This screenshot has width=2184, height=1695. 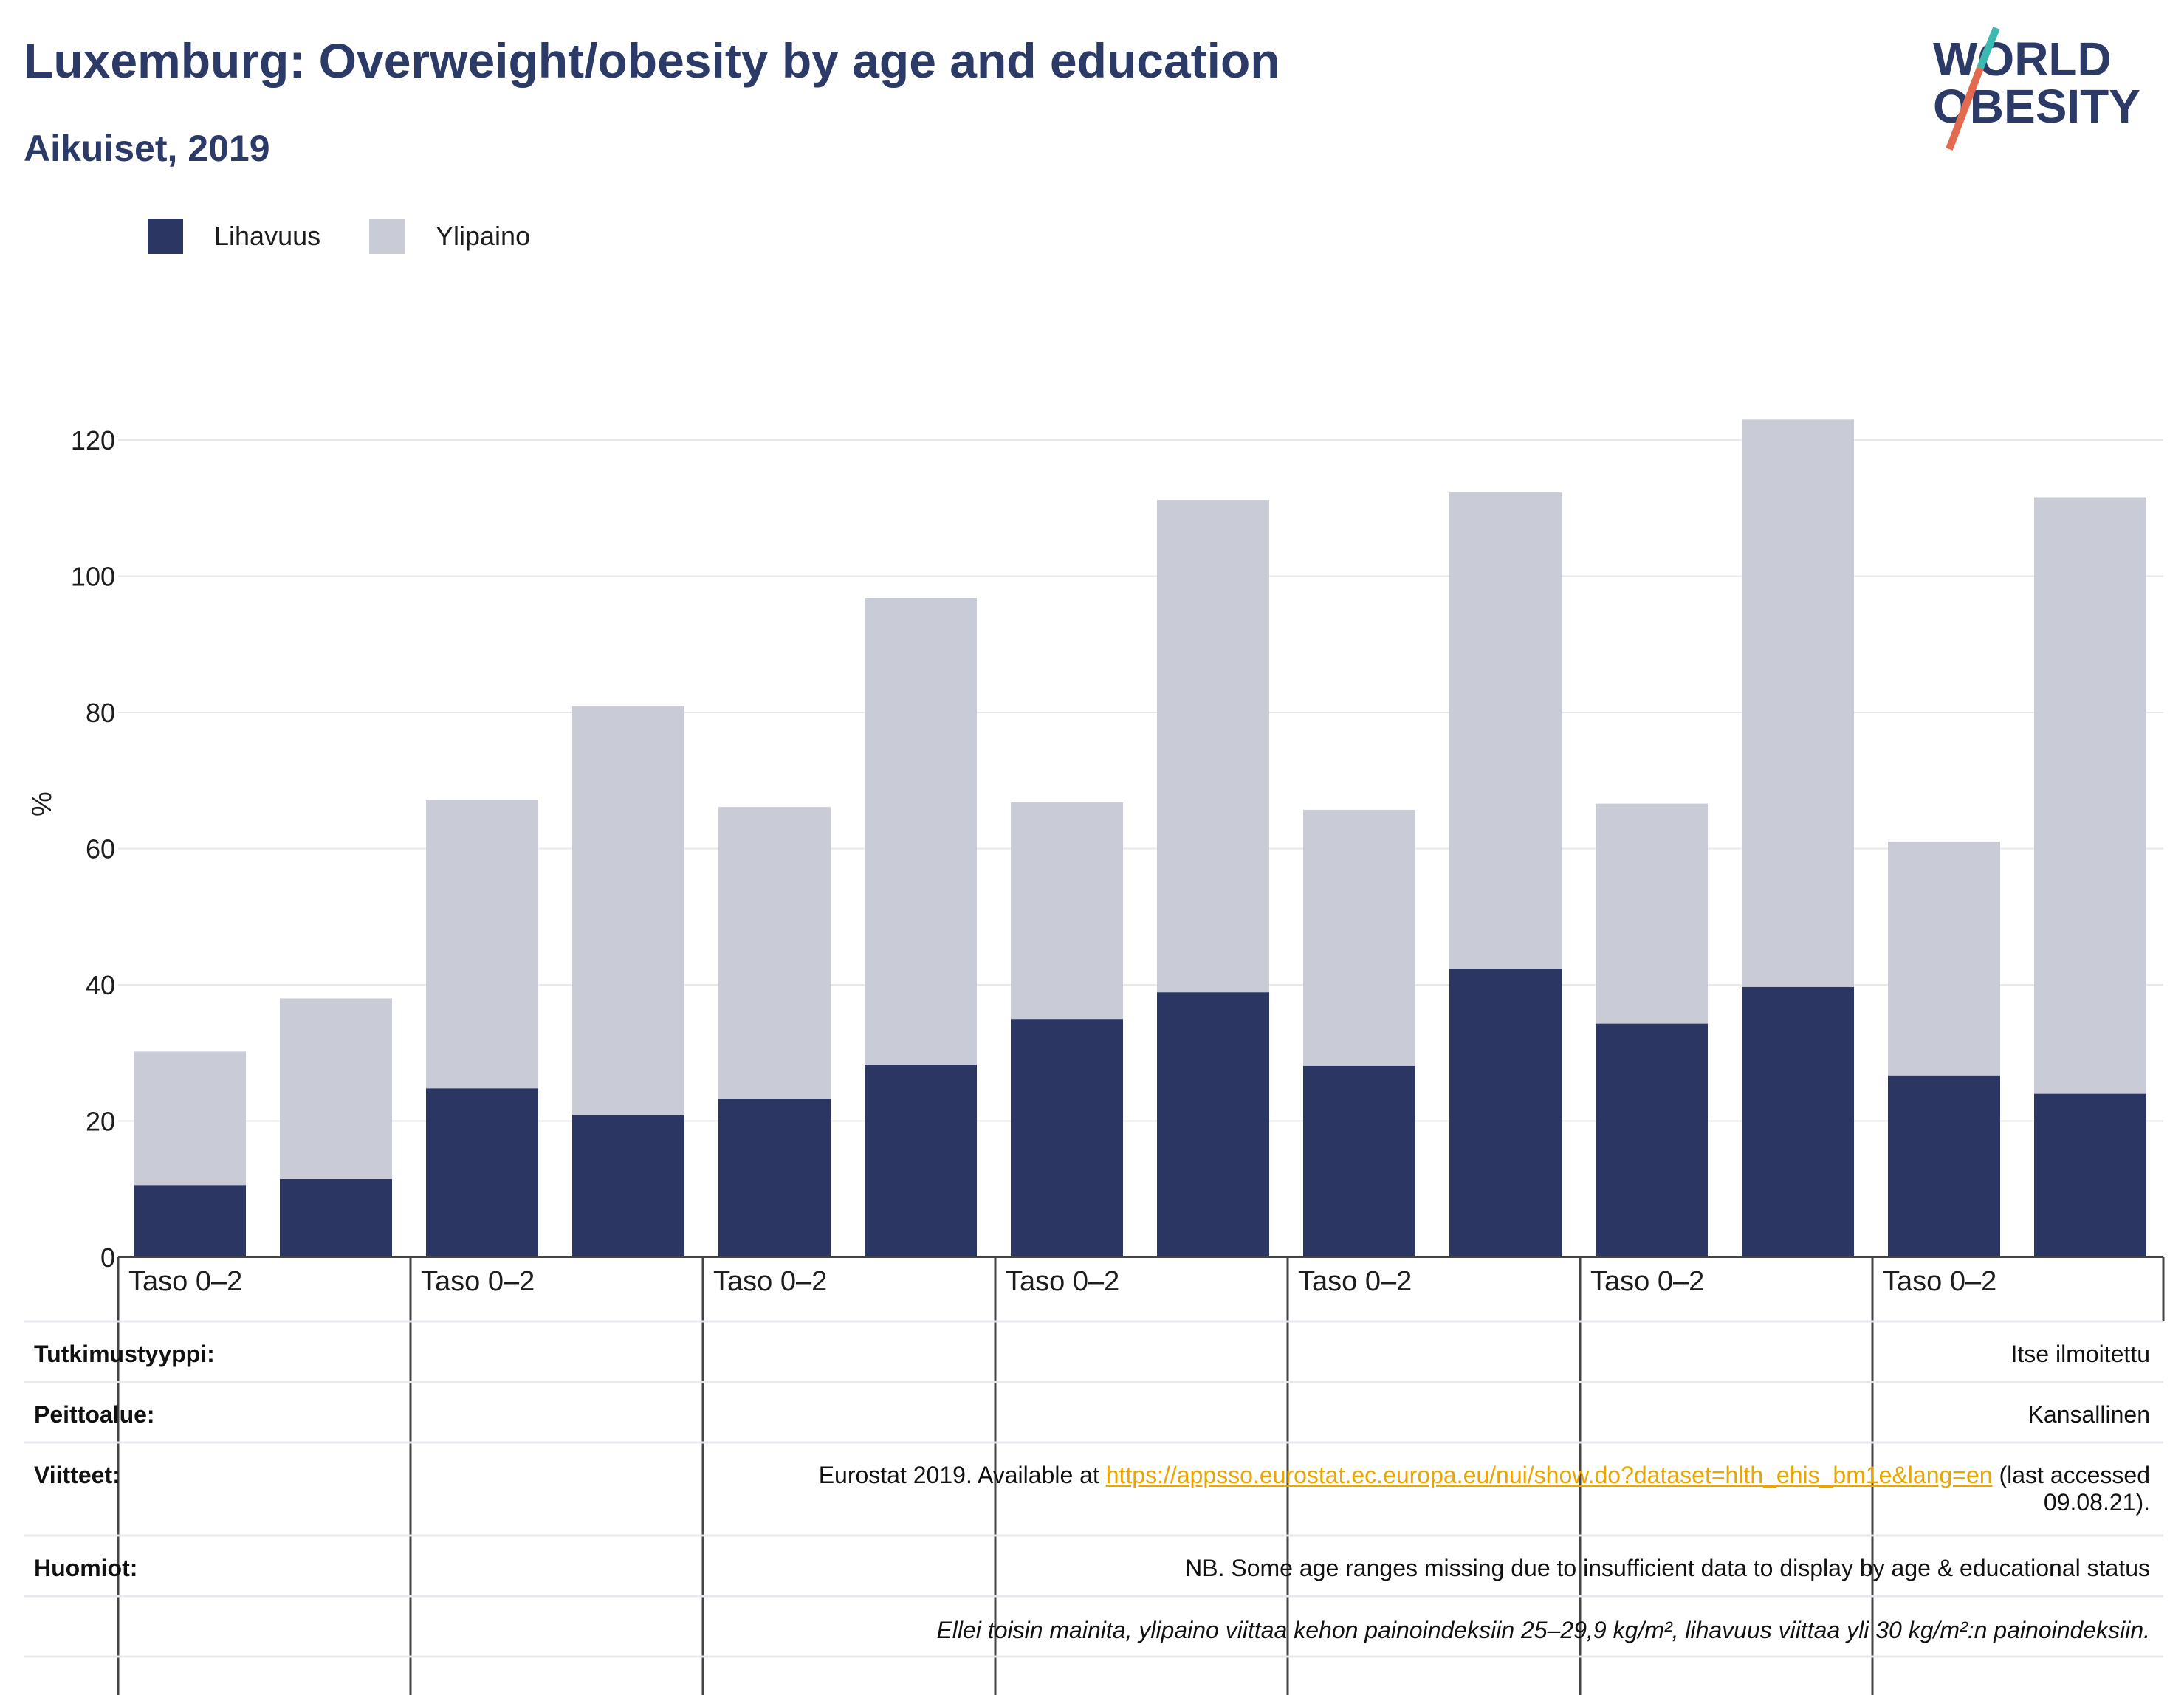 What do you see at coordinates (962, 1475) in the screenshot?
I see `reference-prefix: Eurostat 2019. Available at` at bounding box center [962, 1475].